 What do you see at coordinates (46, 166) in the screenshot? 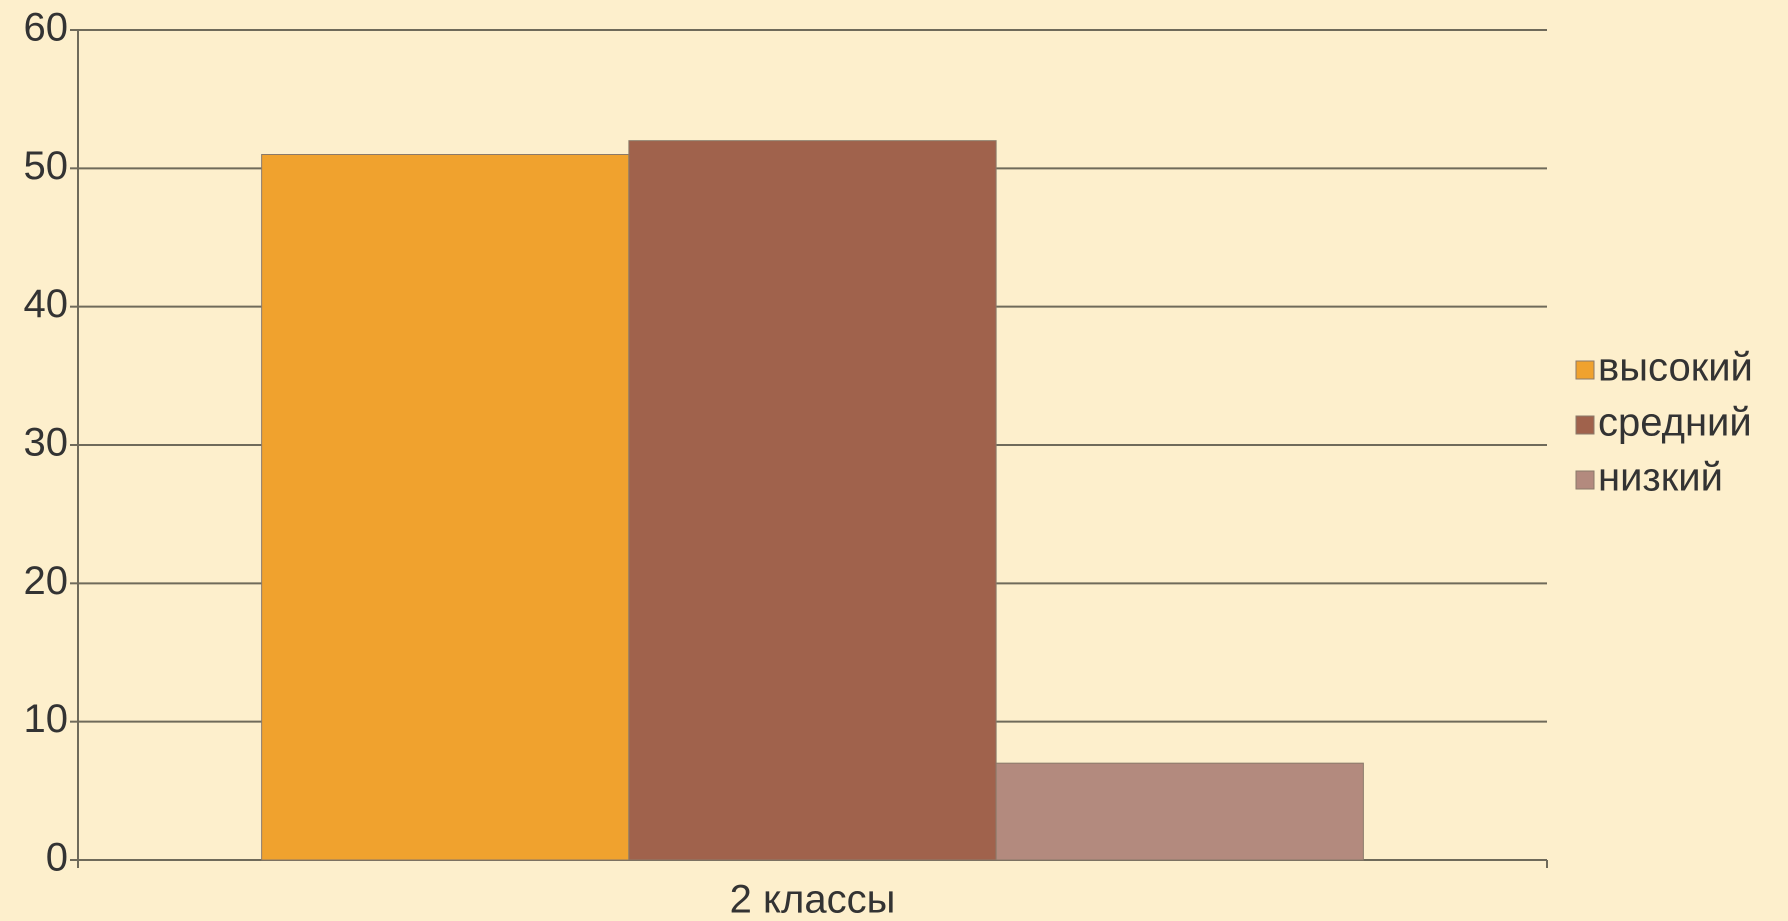
I see `y-tick-label: 50` at bounding box center [46, 166].